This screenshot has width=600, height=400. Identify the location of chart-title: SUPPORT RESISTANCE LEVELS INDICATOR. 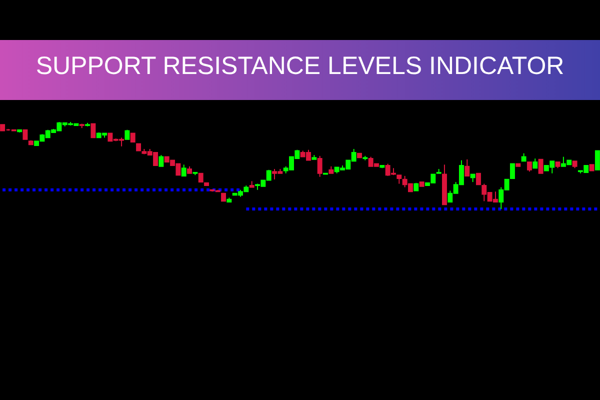
(300, 66).